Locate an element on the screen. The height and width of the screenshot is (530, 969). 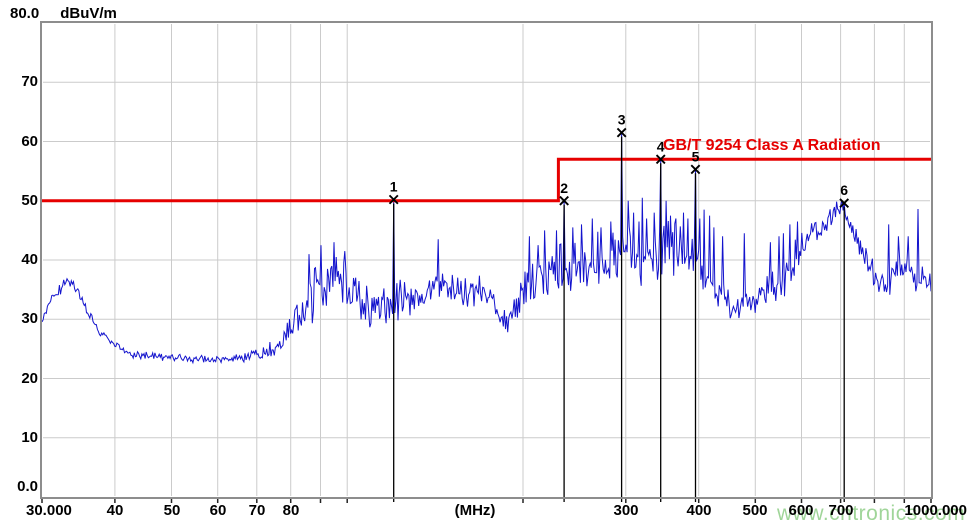
svg-text: 5 is located at coordinates (696, 156).